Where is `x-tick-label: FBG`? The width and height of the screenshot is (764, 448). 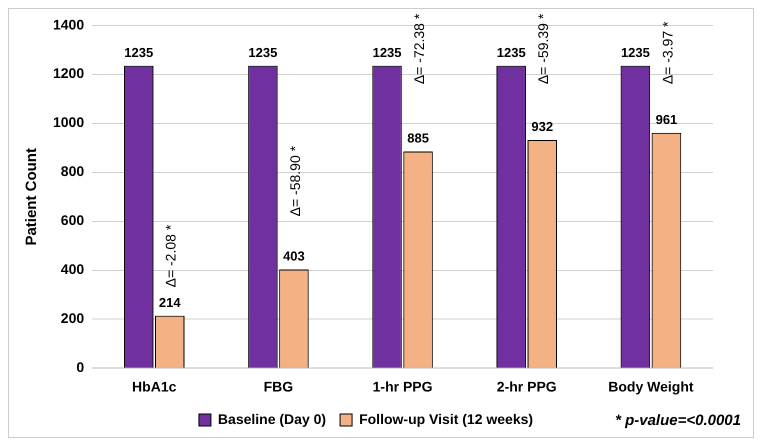 x-tick-label: FBG is located at coordinates (279, 386).